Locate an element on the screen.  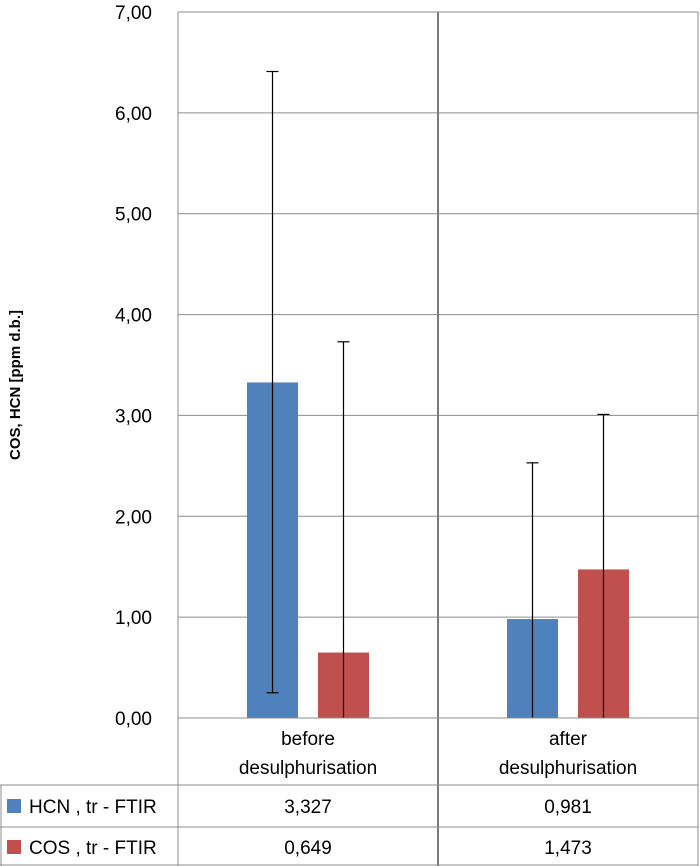
y-tick-label: 3,00 is located at coordinates (133, 416).